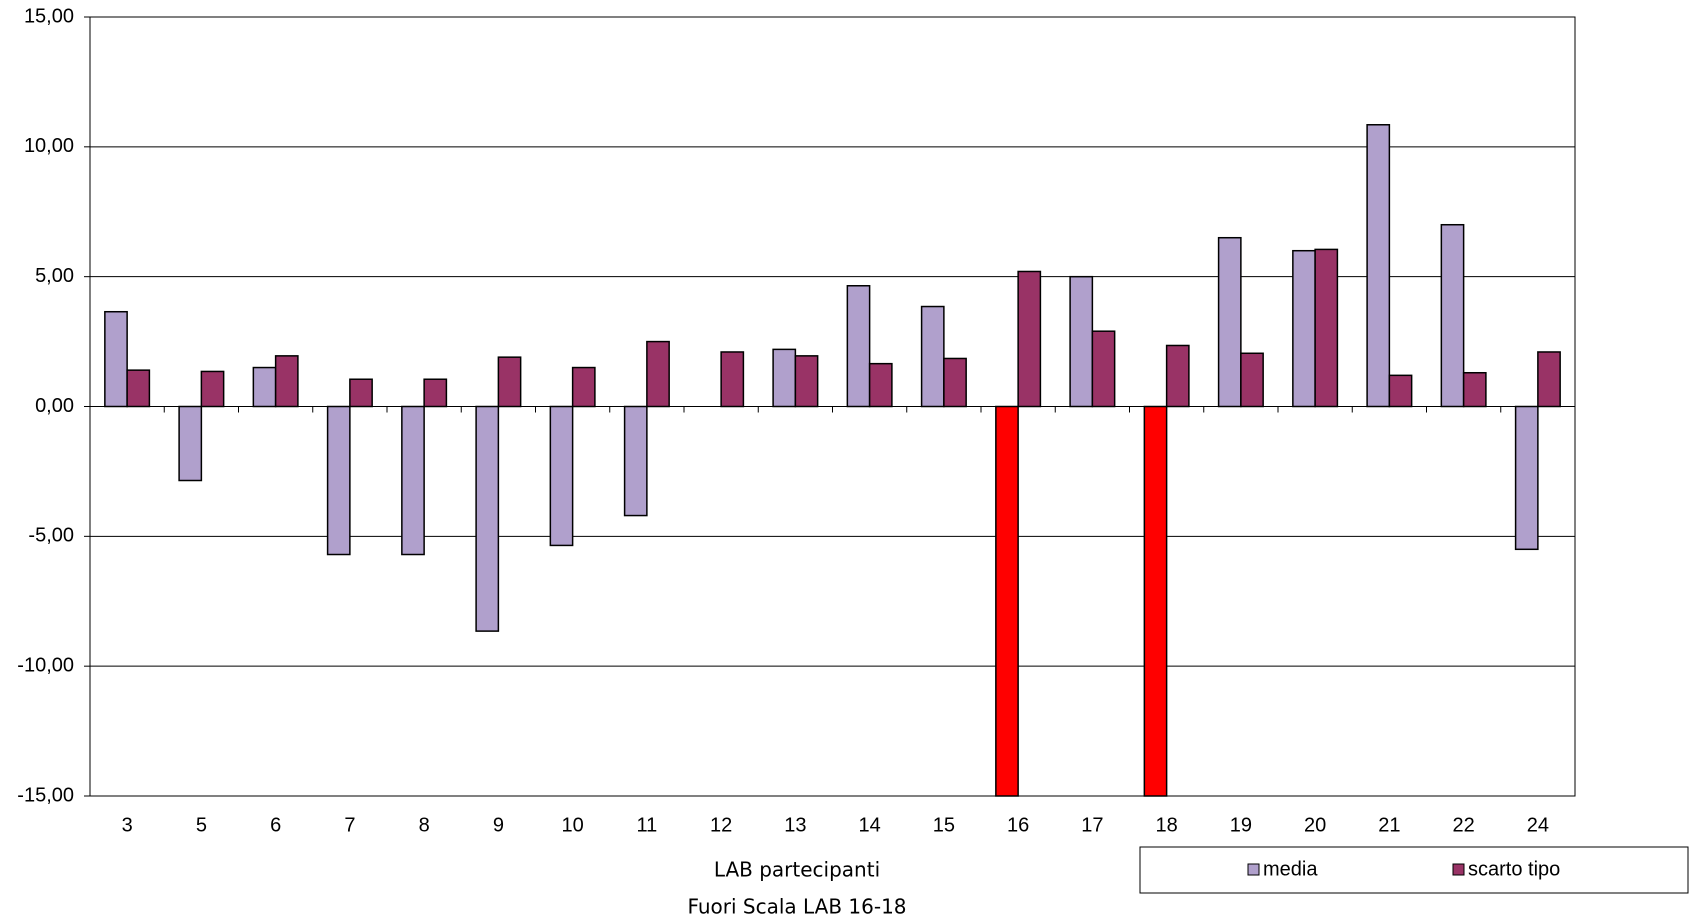 The height and width of the screenshot is (924, 1689). Describe the element at coordinates (275, 825) in the screenshot. I see `x-tick-label: 6` at that location.